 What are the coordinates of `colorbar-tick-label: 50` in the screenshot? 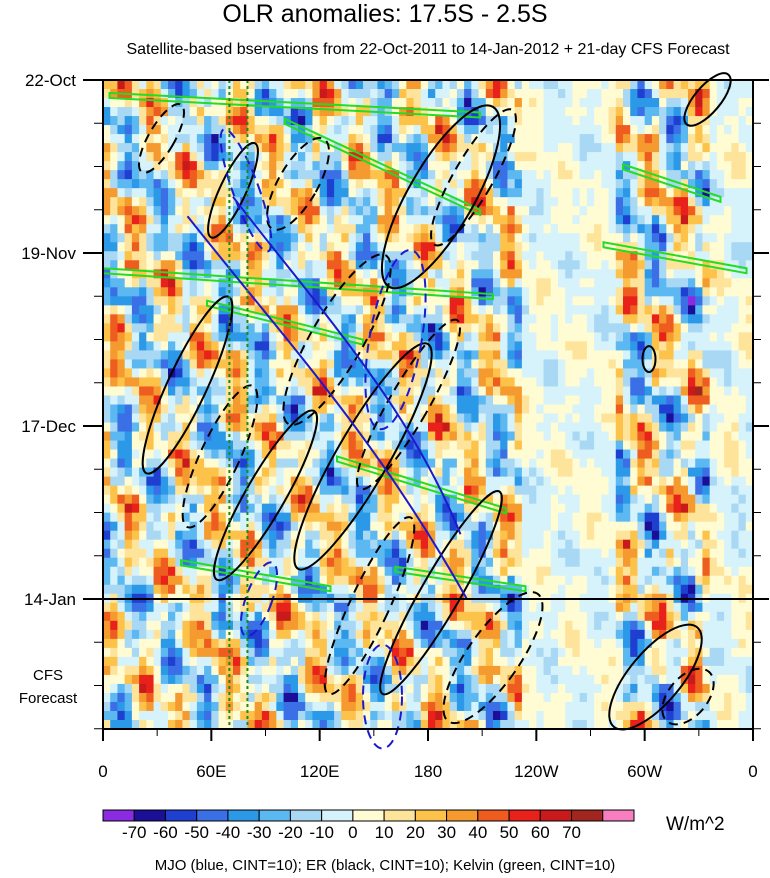 It's located at (509, 832).